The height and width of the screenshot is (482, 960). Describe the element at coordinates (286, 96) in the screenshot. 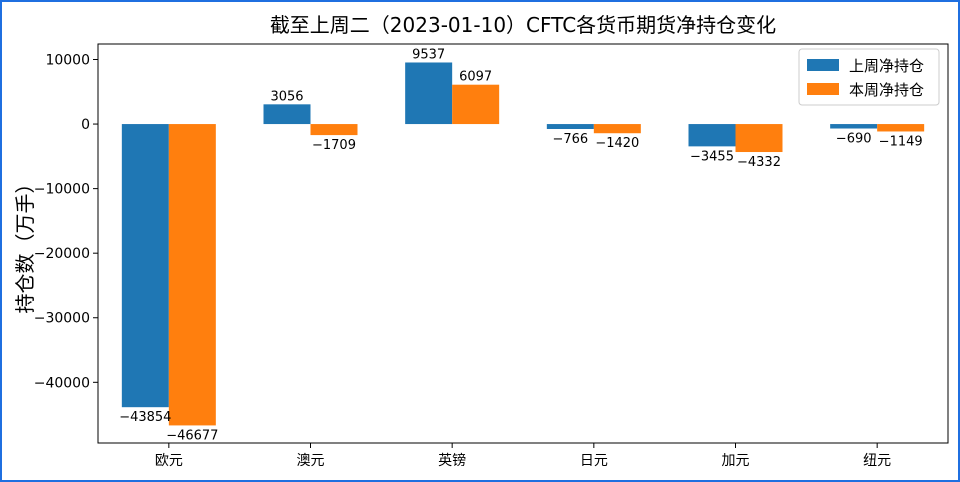

I see `data-label-0-1: 3056` at that location.